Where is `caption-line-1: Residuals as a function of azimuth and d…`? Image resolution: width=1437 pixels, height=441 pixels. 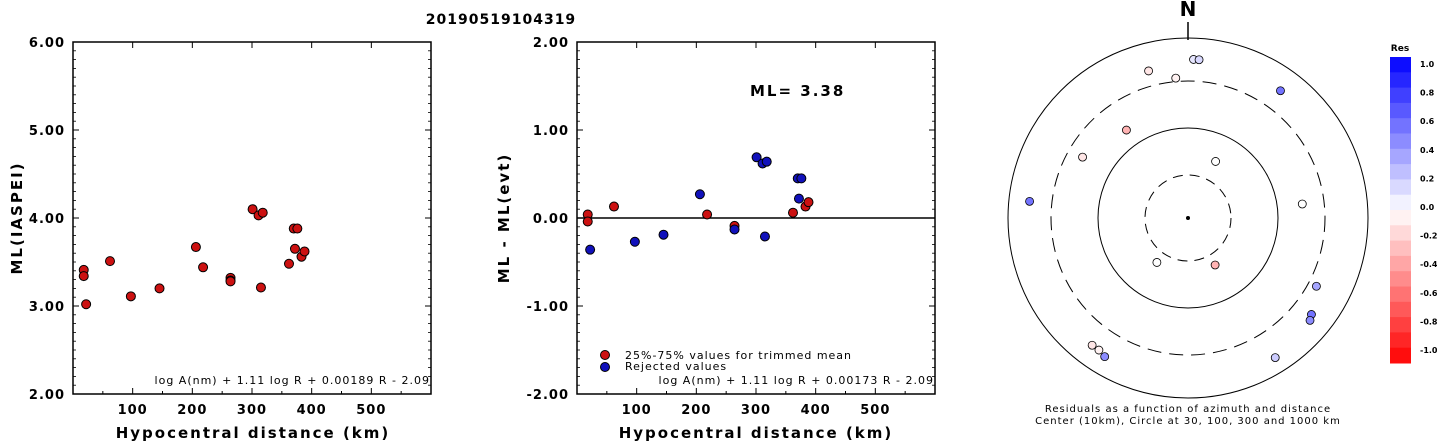 caption-line-1: Residuals as a function of azimuth and d… is located at coordinates (1188, 409).